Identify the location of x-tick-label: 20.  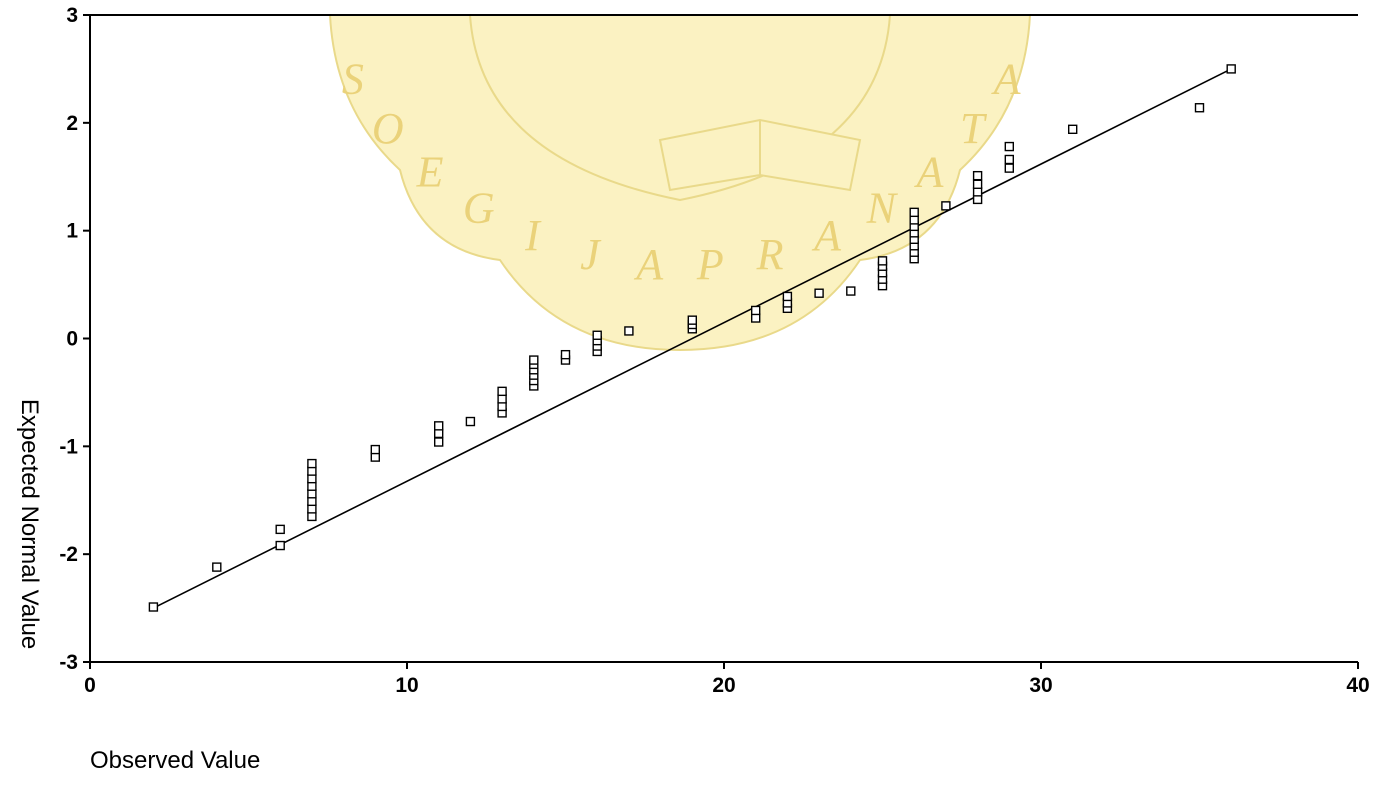
(723, 685).